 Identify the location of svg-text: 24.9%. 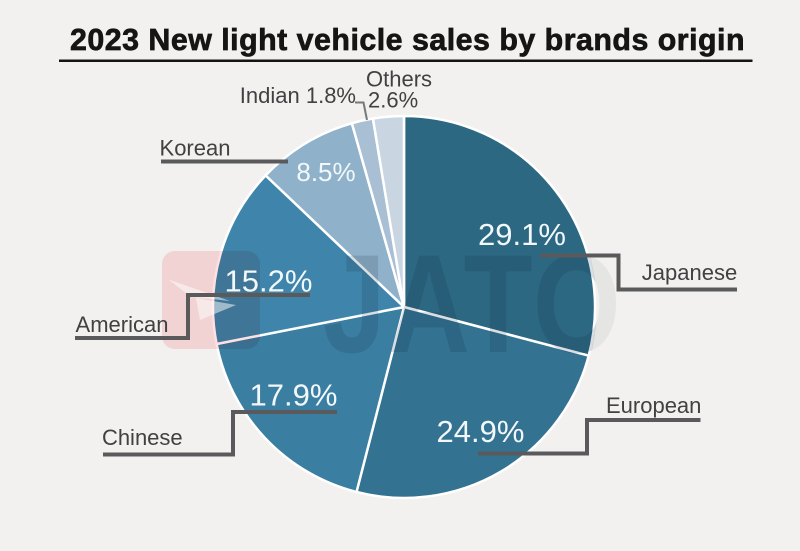
(481, 431).